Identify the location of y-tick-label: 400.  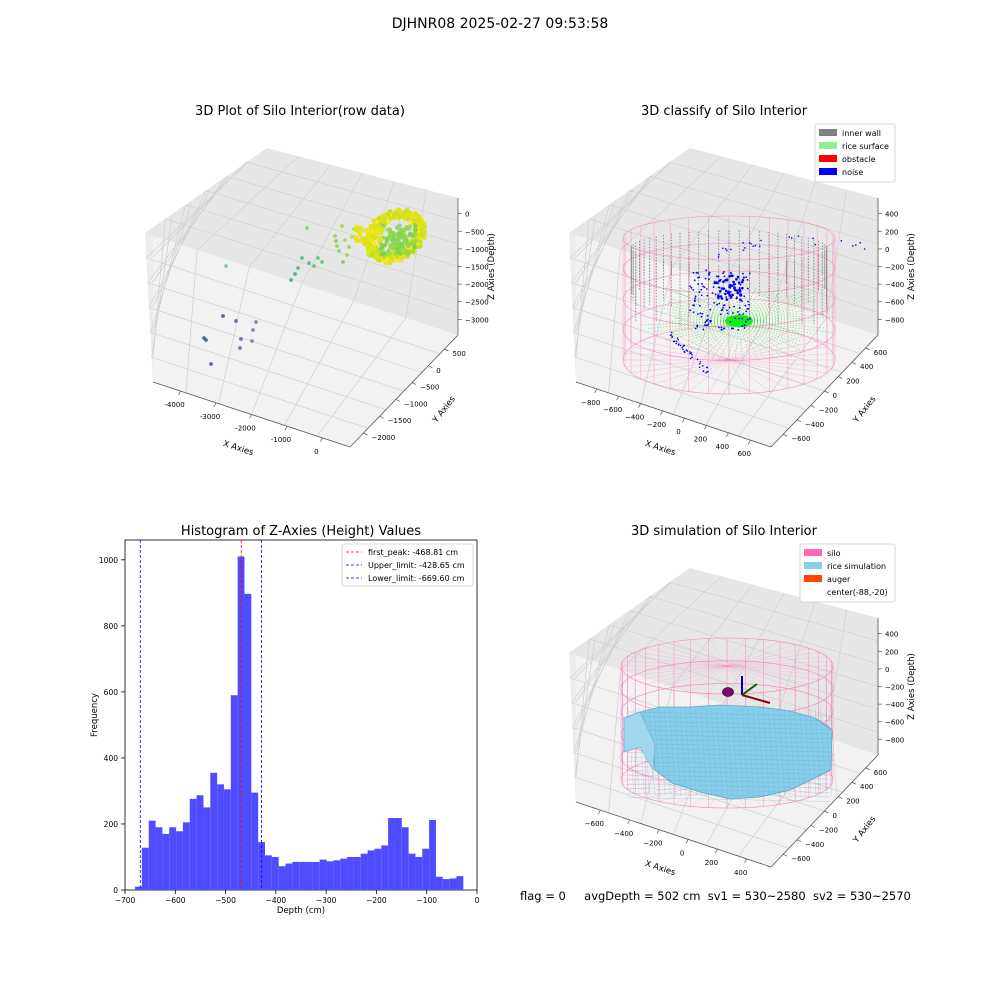
(111, 758).